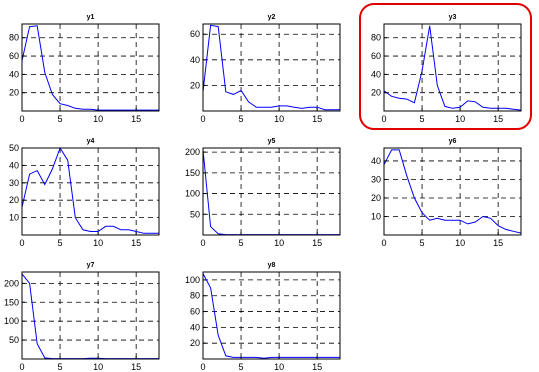 This screenshot has height=372, width=539. What do you see at coordinates (91, 17) in the screenshot?
I see `subplot-title: y1` at bounding box center [91, 17].